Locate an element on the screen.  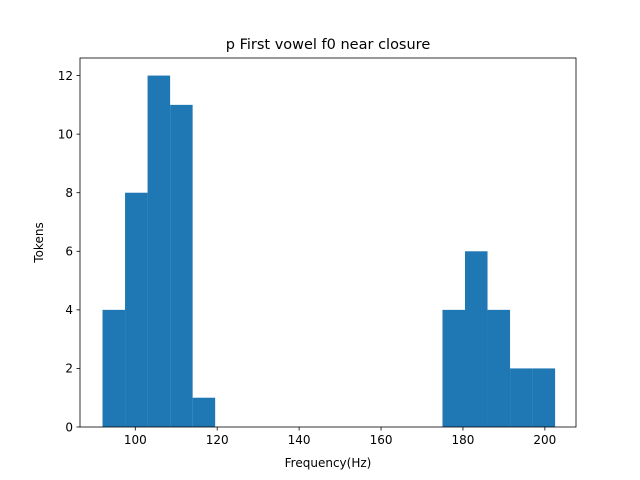
x-tick-label: 180 is located at coordinates (463, 440).